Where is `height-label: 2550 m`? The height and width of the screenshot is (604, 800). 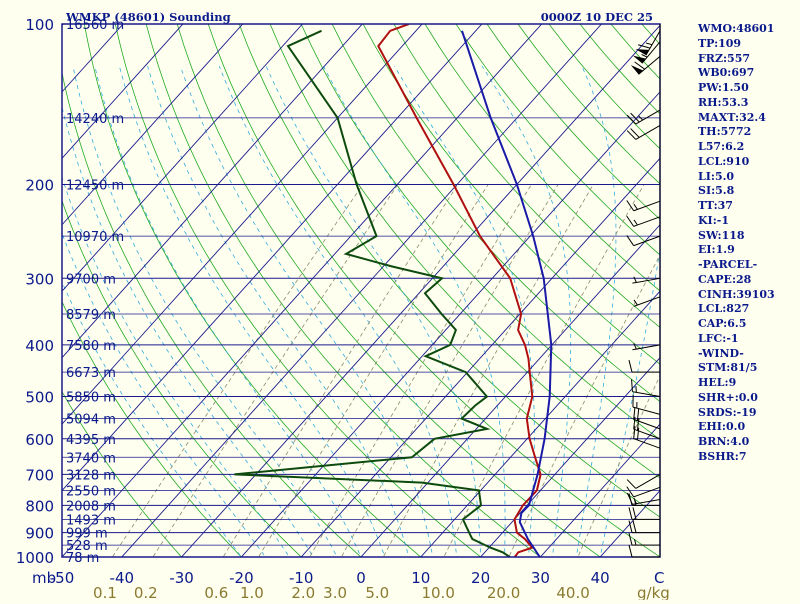 height-label: 2550 m is located at coordinates (91, 491).